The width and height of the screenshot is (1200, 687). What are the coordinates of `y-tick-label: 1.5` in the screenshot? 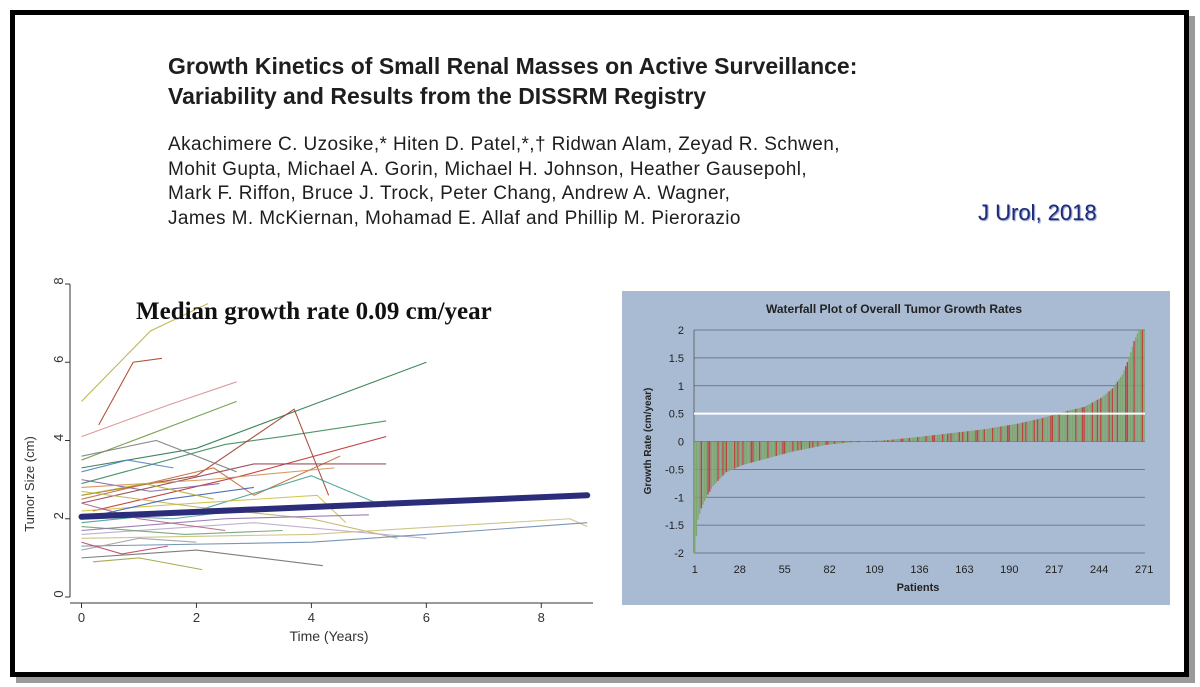 It's located at (676, 359).